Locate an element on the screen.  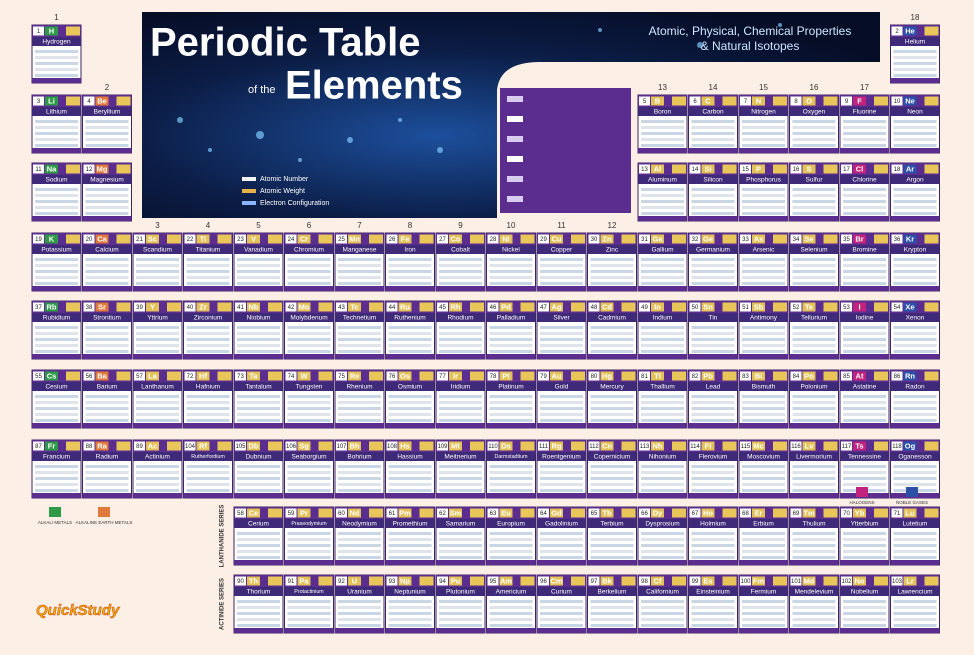
element-name: Silver is located at coordinates (561, 318).